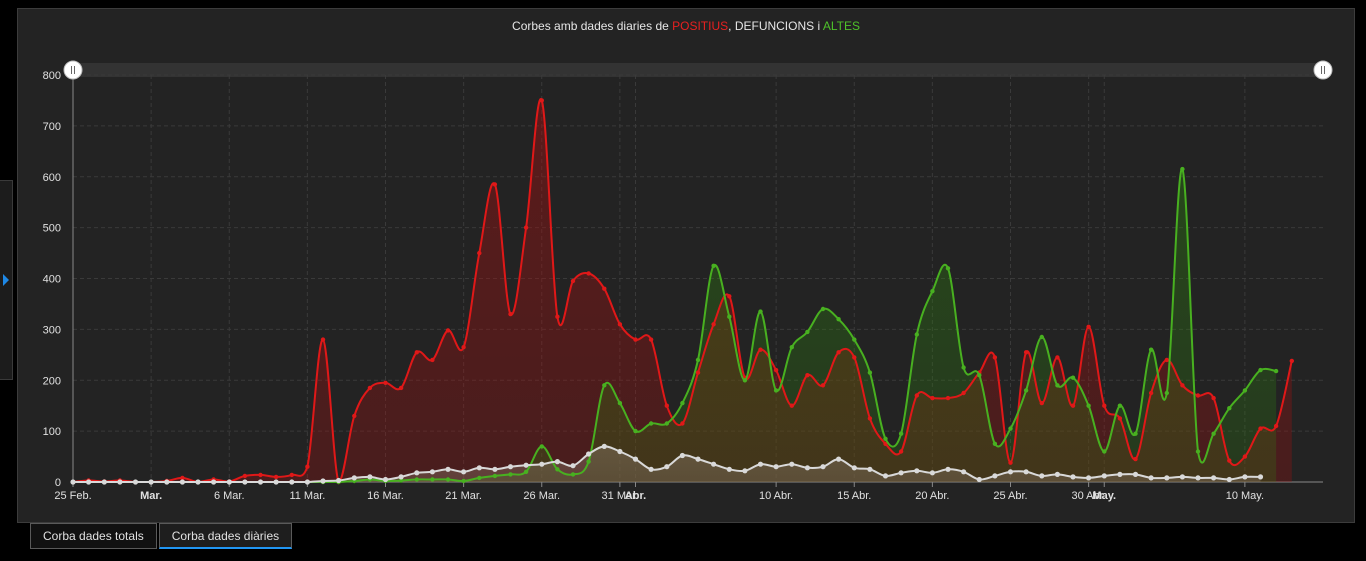  I want to click on range-handle-right, so click(1323, 70).